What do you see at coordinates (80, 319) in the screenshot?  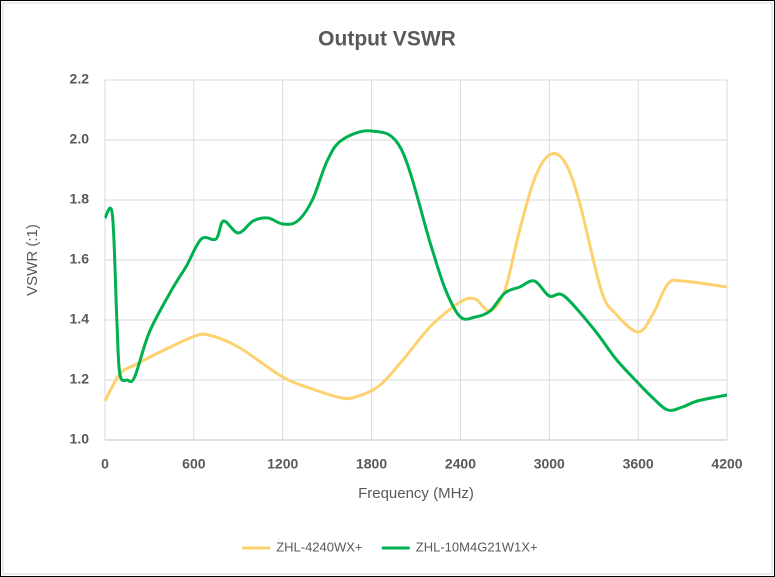 I see `y-tick-label: 1.4` at bounding box center [80, 319].